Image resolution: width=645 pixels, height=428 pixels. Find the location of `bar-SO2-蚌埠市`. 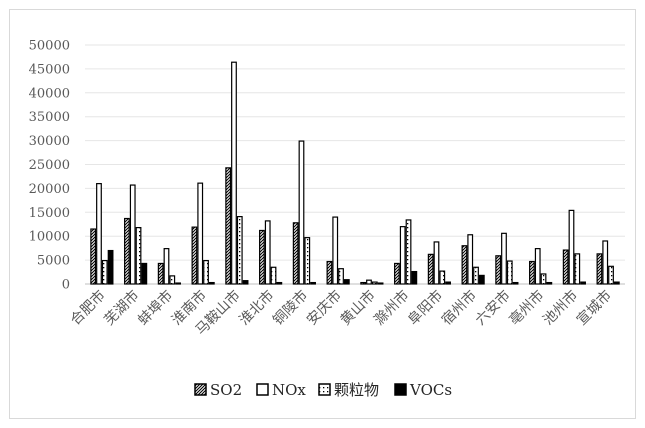

bar-SO2-蚌埠市 is located at coordinates (160, 273).